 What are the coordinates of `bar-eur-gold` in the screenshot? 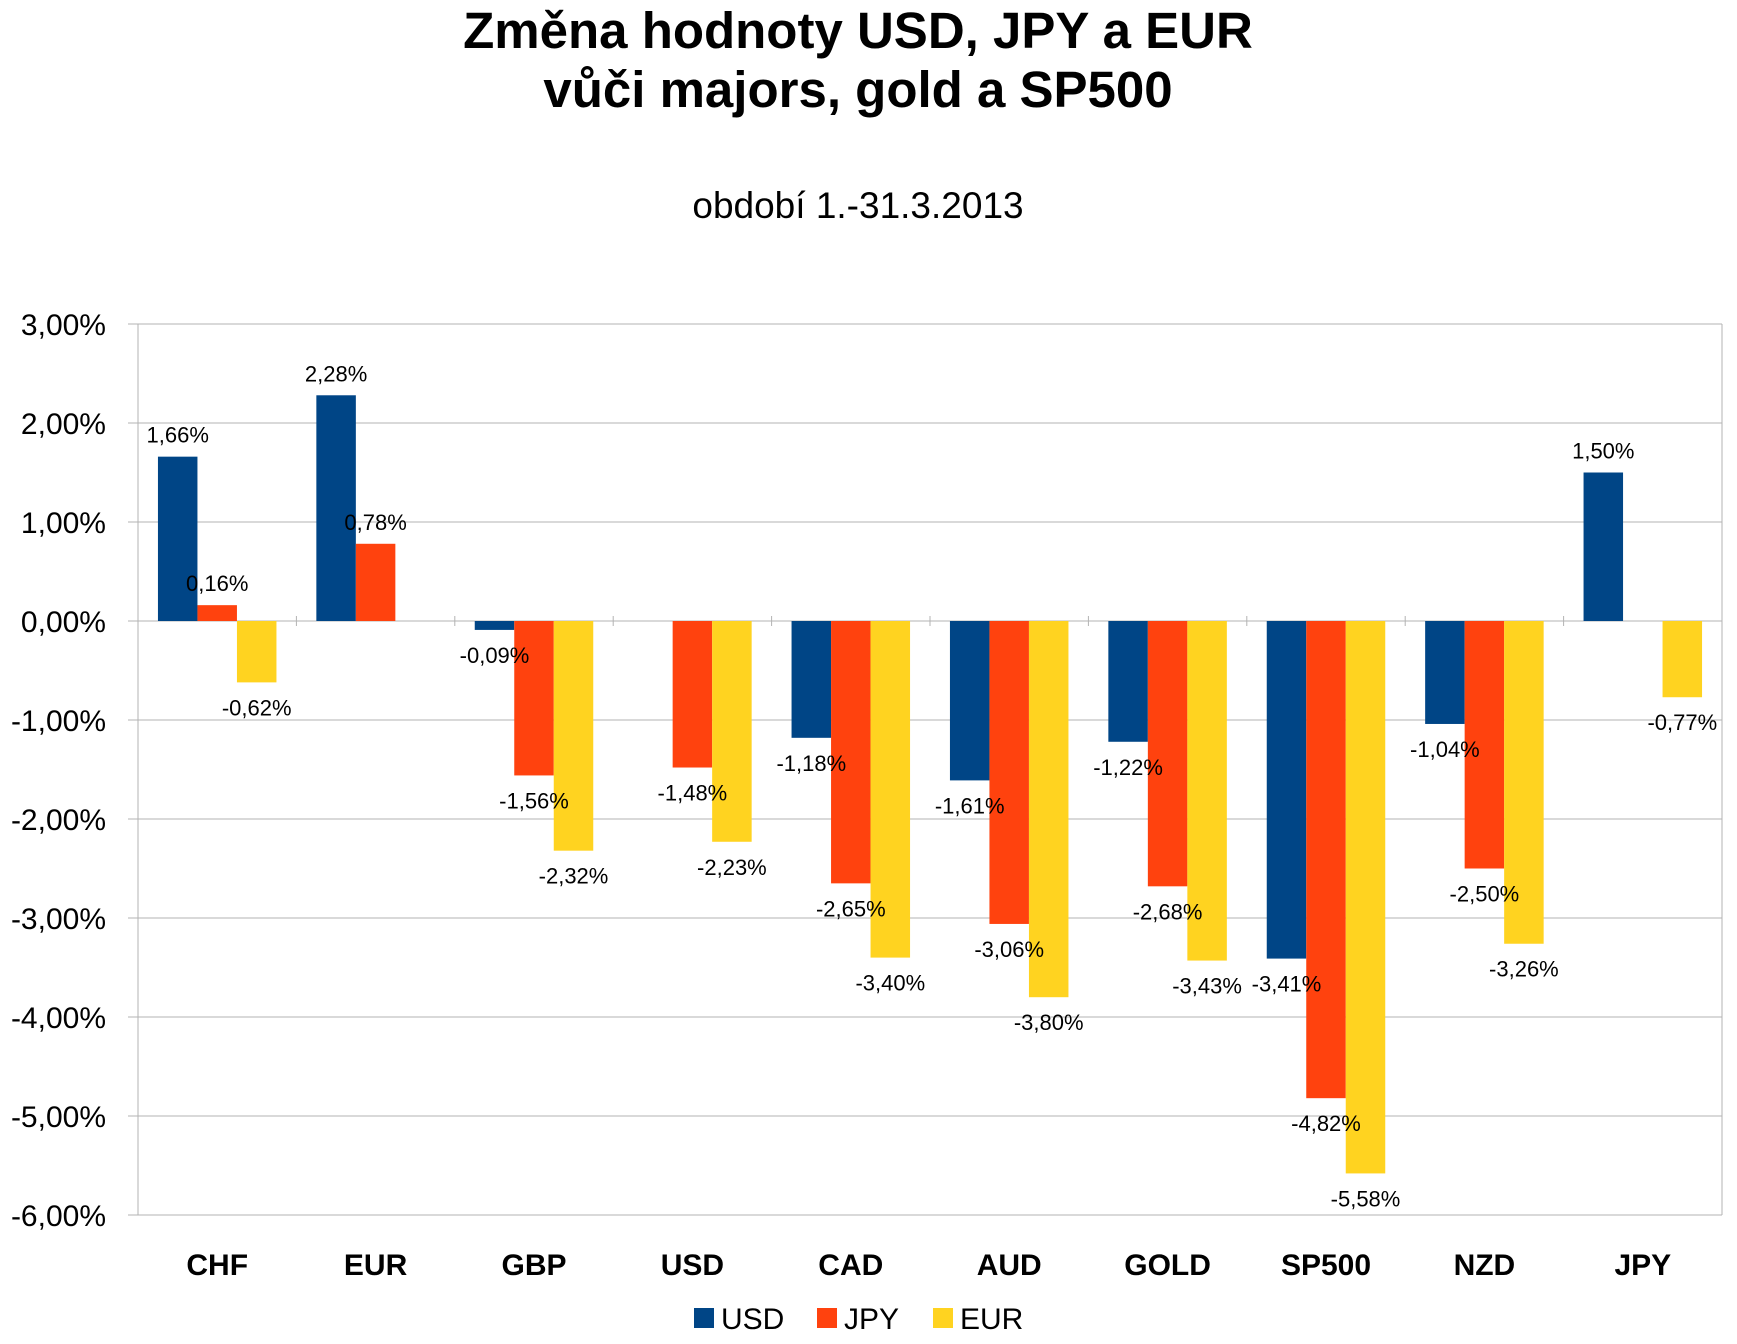 It's located at (1207, 791).